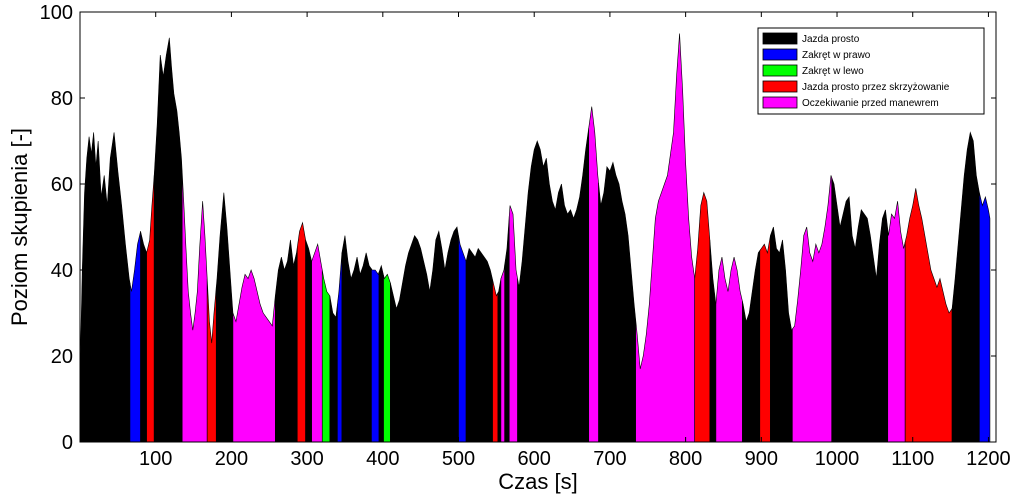  I want to click on x-tick-label: 700, so click(609, 459).